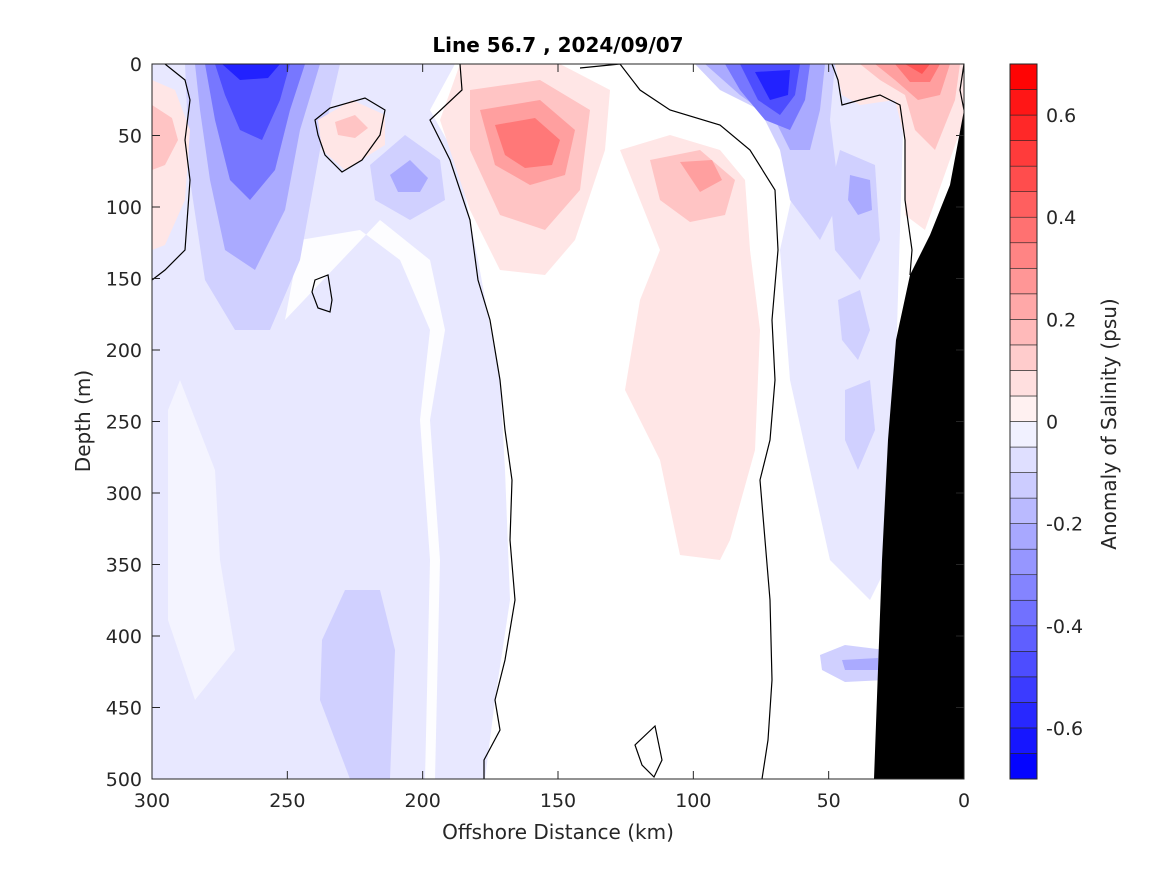 Image resolution: width=1167 pixels, height=875 pixels. What do you see at coordinates (1064, 422) in the screenshot?
I see `colorbar-ticks: 0.6 0.4 0.2 0 -0.2 -0.4 -0.6` at bounding box center [1064, 422].